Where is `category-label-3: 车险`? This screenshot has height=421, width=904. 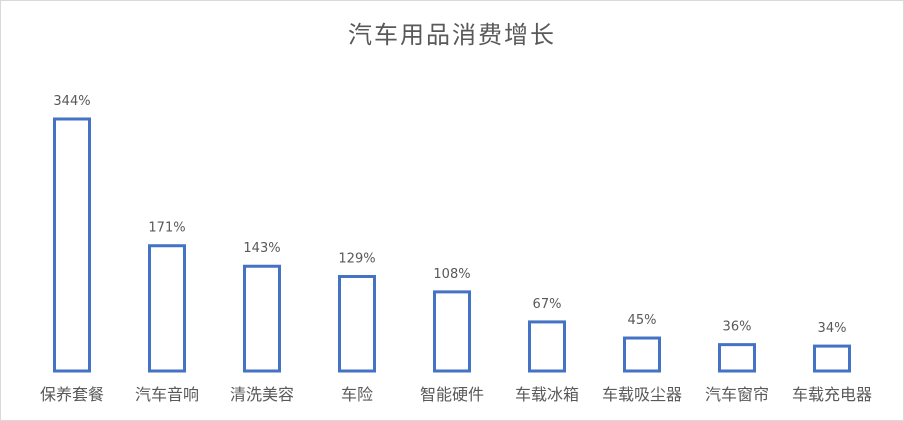 category-label-3: 车险 is located at coordinates (357, 394).